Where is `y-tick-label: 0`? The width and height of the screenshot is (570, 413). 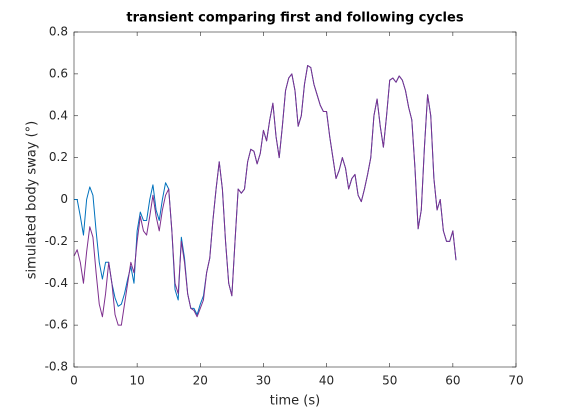 y-tick-label: 0 is located at coordinates (64, 199).